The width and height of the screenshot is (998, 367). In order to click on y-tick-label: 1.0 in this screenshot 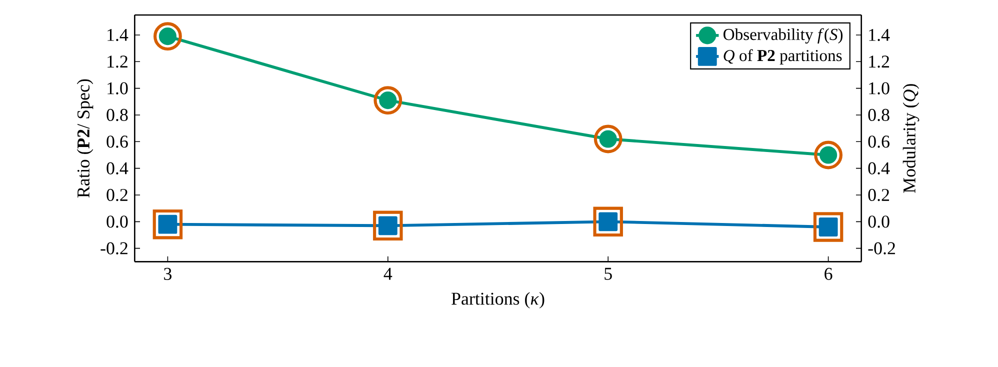, I will do `click(118, 88)`.